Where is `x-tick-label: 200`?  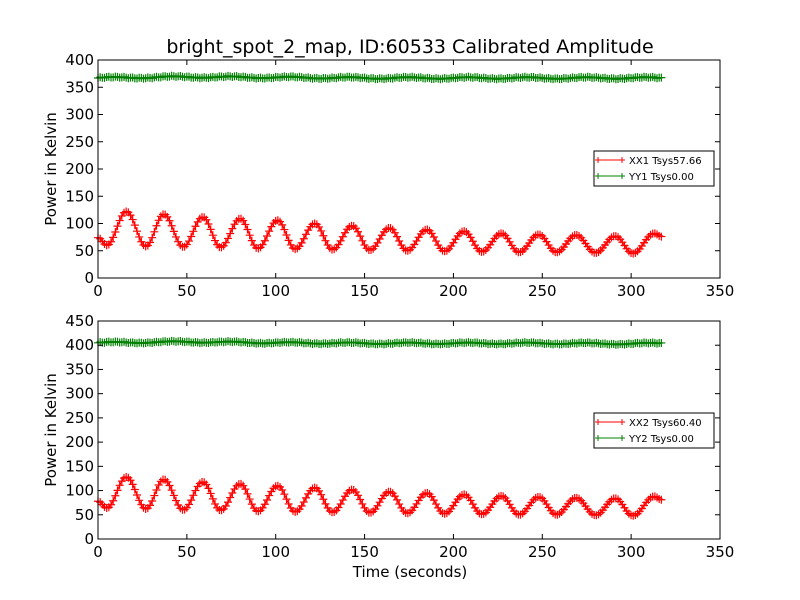 x-tick-label: 200 is located at coordinates (453, 552).